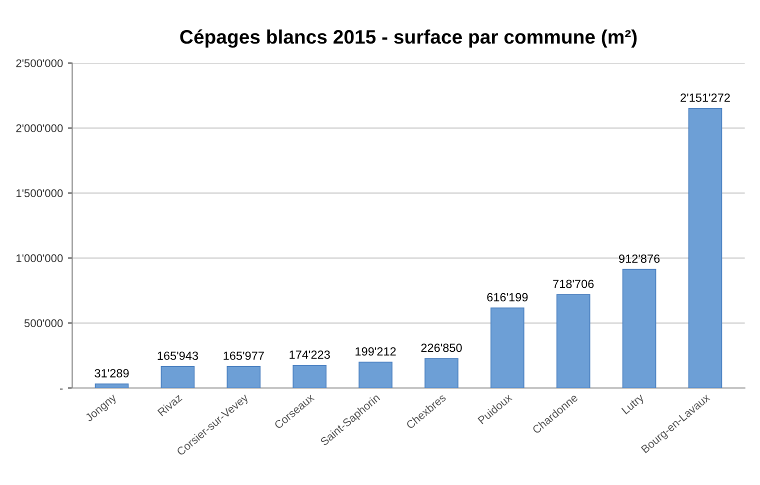 This screenshot has width=760, height=485. What do you see at coordinates (111, 373) in the screenshot?
I see `data-label: 31'289` at bounding box center [111, 373].